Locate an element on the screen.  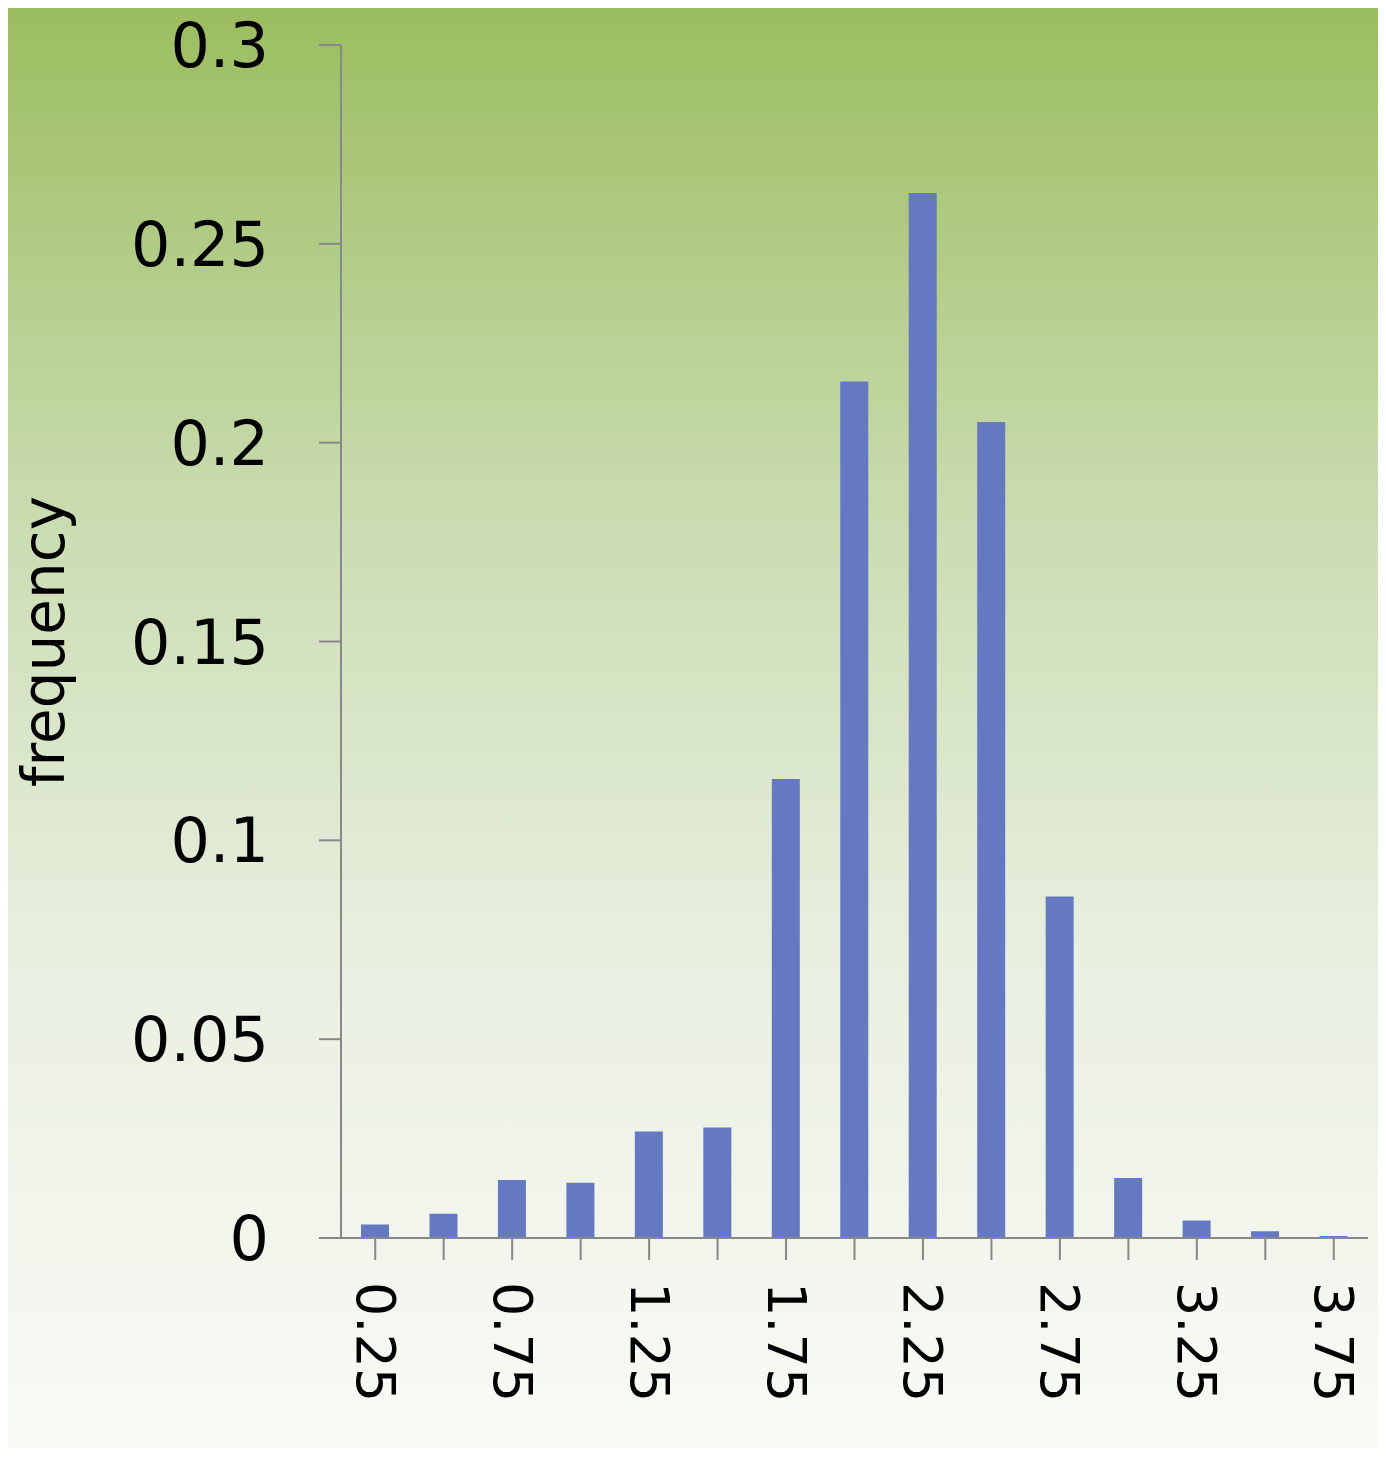
x-tick-label: 2.75 is located at coordinates (1060, 1342).